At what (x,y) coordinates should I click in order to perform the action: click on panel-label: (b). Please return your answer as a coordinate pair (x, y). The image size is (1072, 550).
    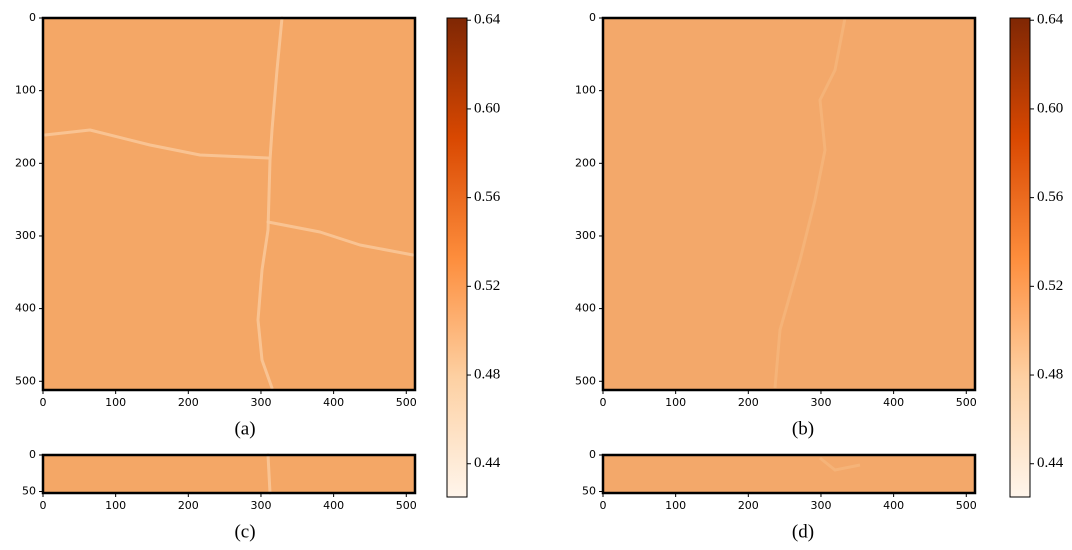
    Looking at the image, I should click on (803, 428).